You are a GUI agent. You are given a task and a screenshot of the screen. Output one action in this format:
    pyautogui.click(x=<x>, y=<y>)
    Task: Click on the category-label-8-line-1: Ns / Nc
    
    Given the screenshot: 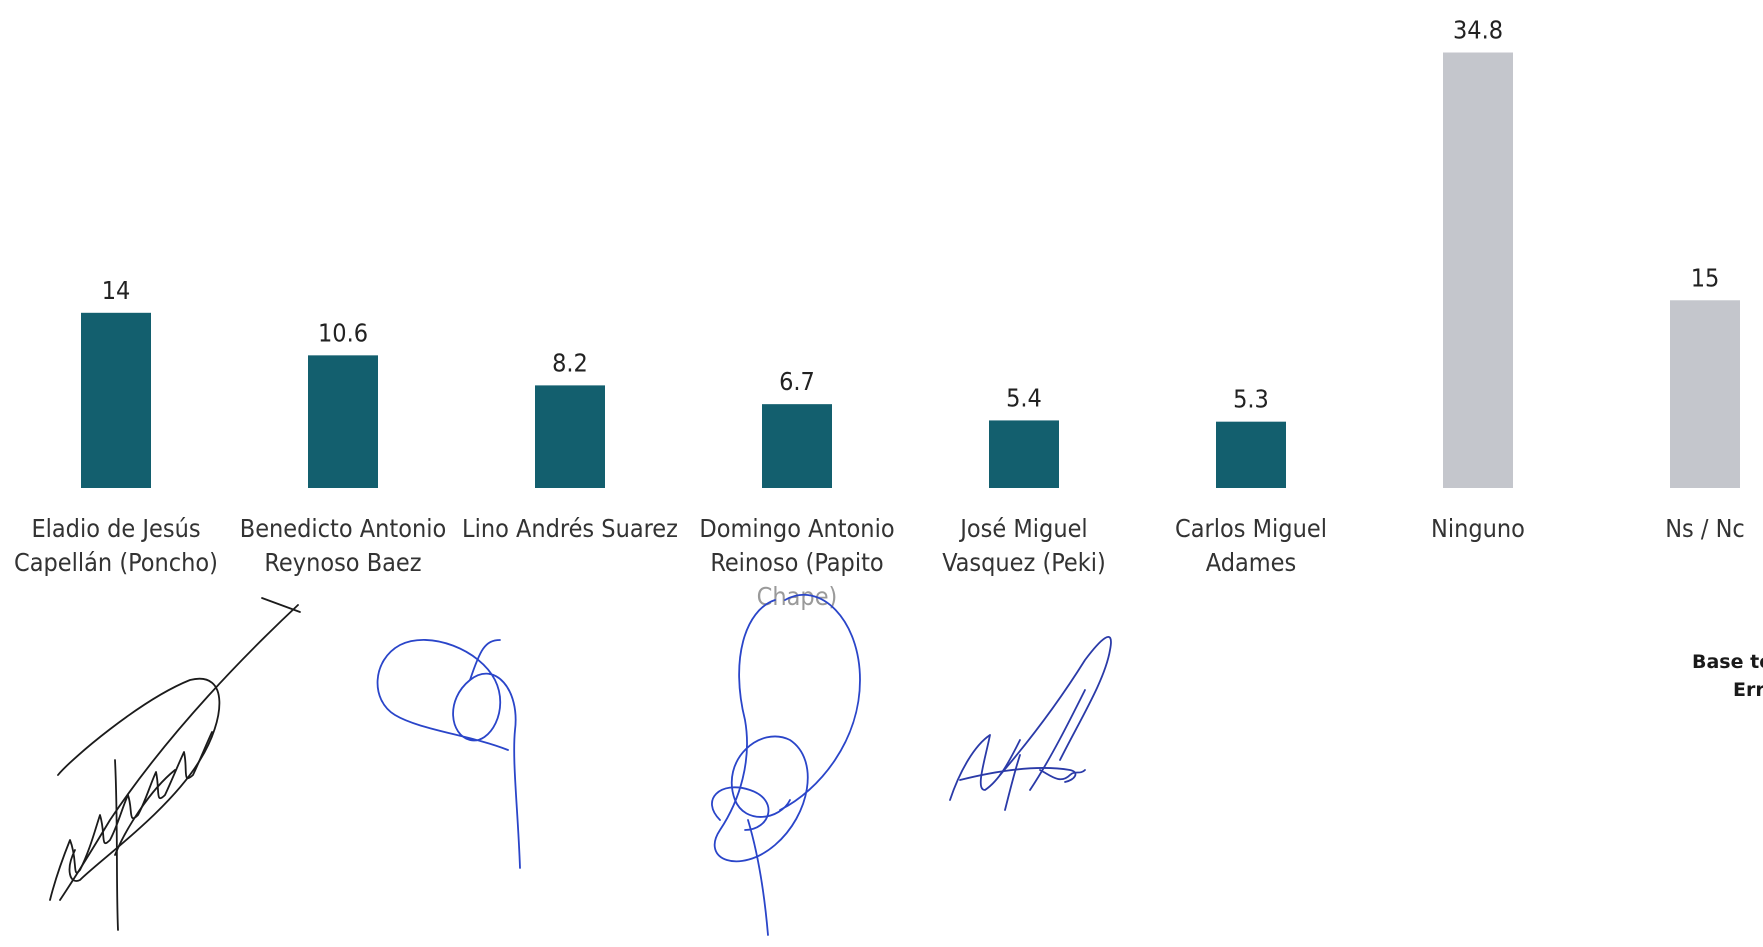 What is the action you would take?
    pyautogui.click(x=1705, y=528)
    